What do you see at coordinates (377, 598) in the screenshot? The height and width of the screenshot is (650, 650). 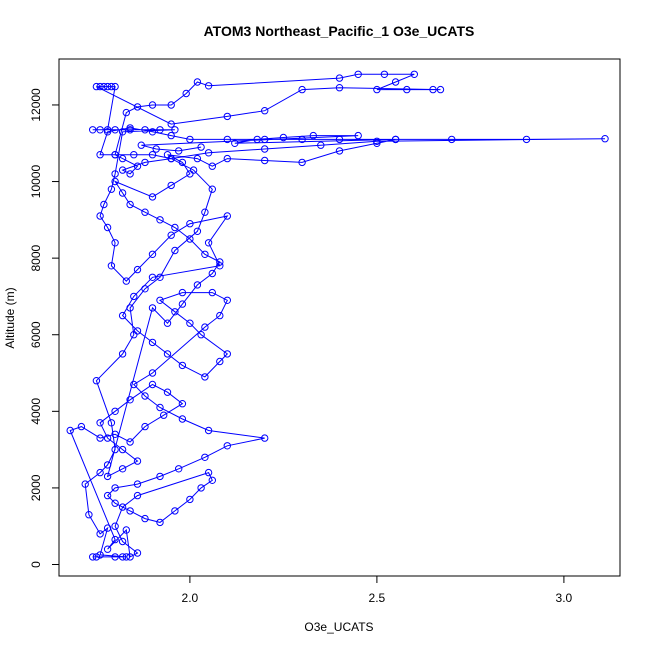 I see `x-tick-label: 2.5` at bounding box center [377, 598].